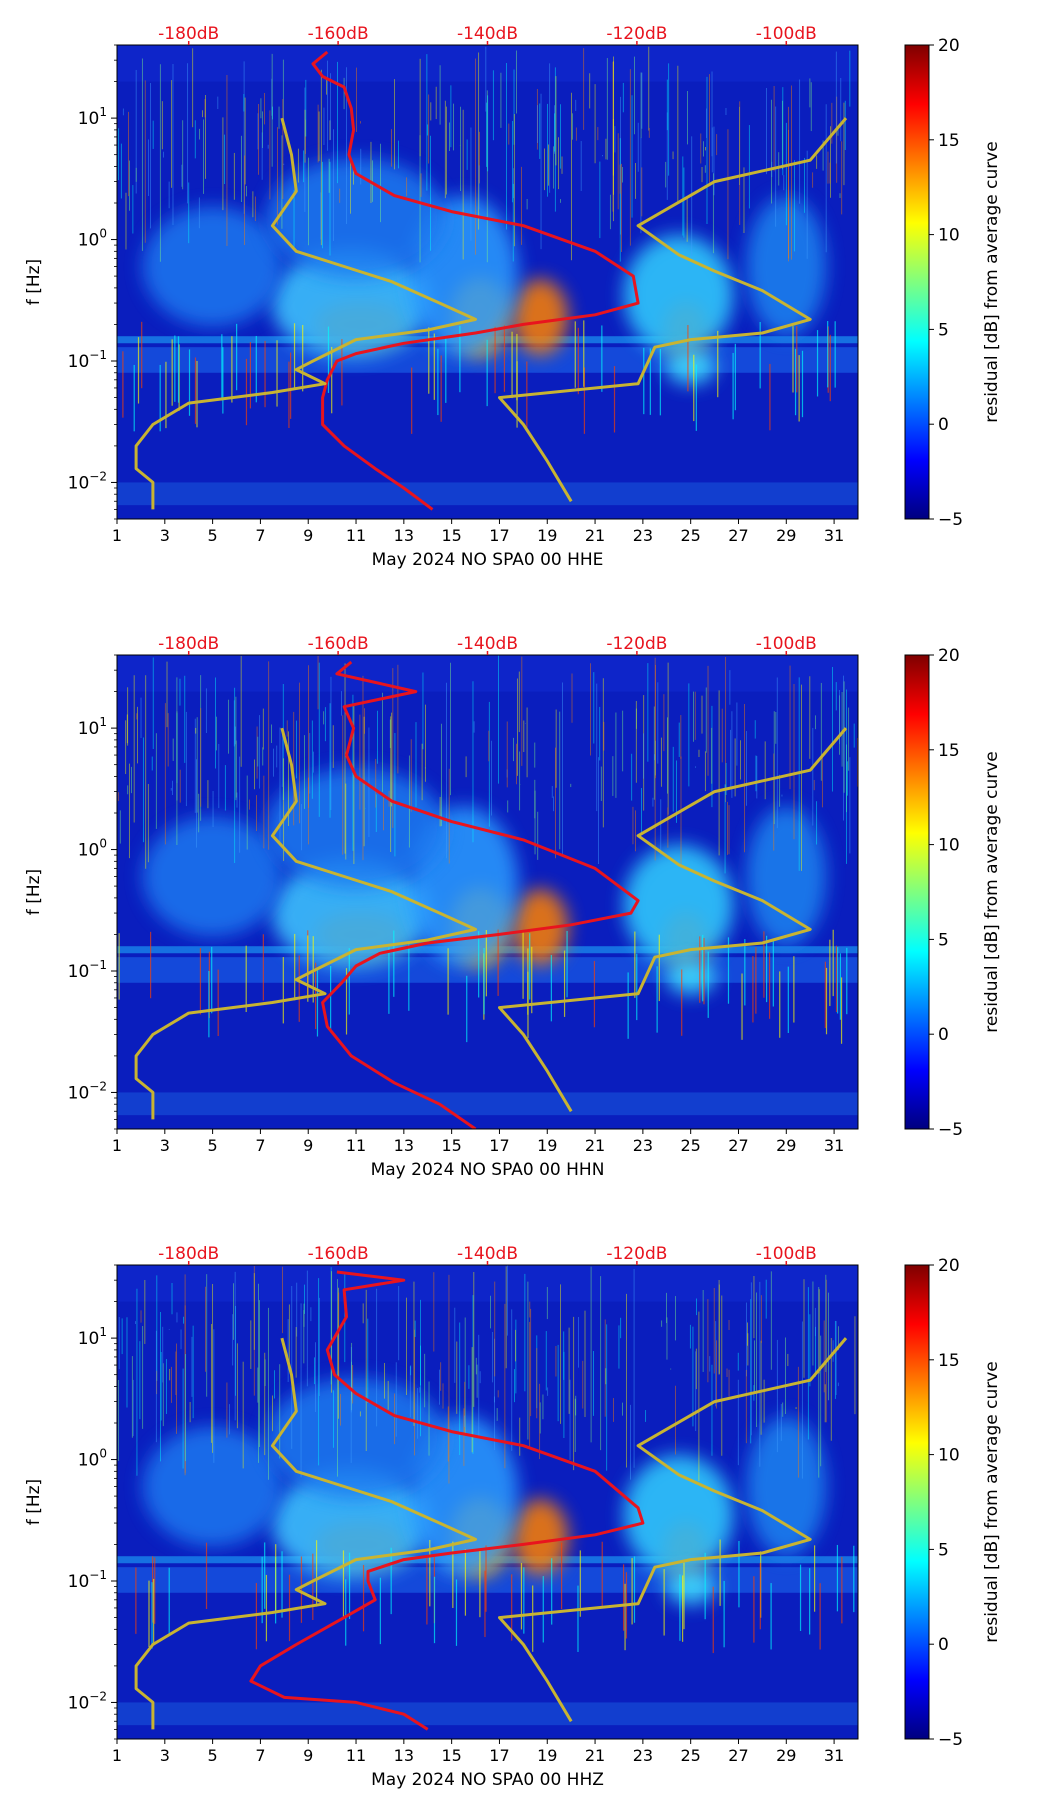 Image resolution: width=1052 pixels, height=1810 pixels. Describe the element at coordinates (595, 535) in the screenshot. I see `x-tick-label: 21` at that location.